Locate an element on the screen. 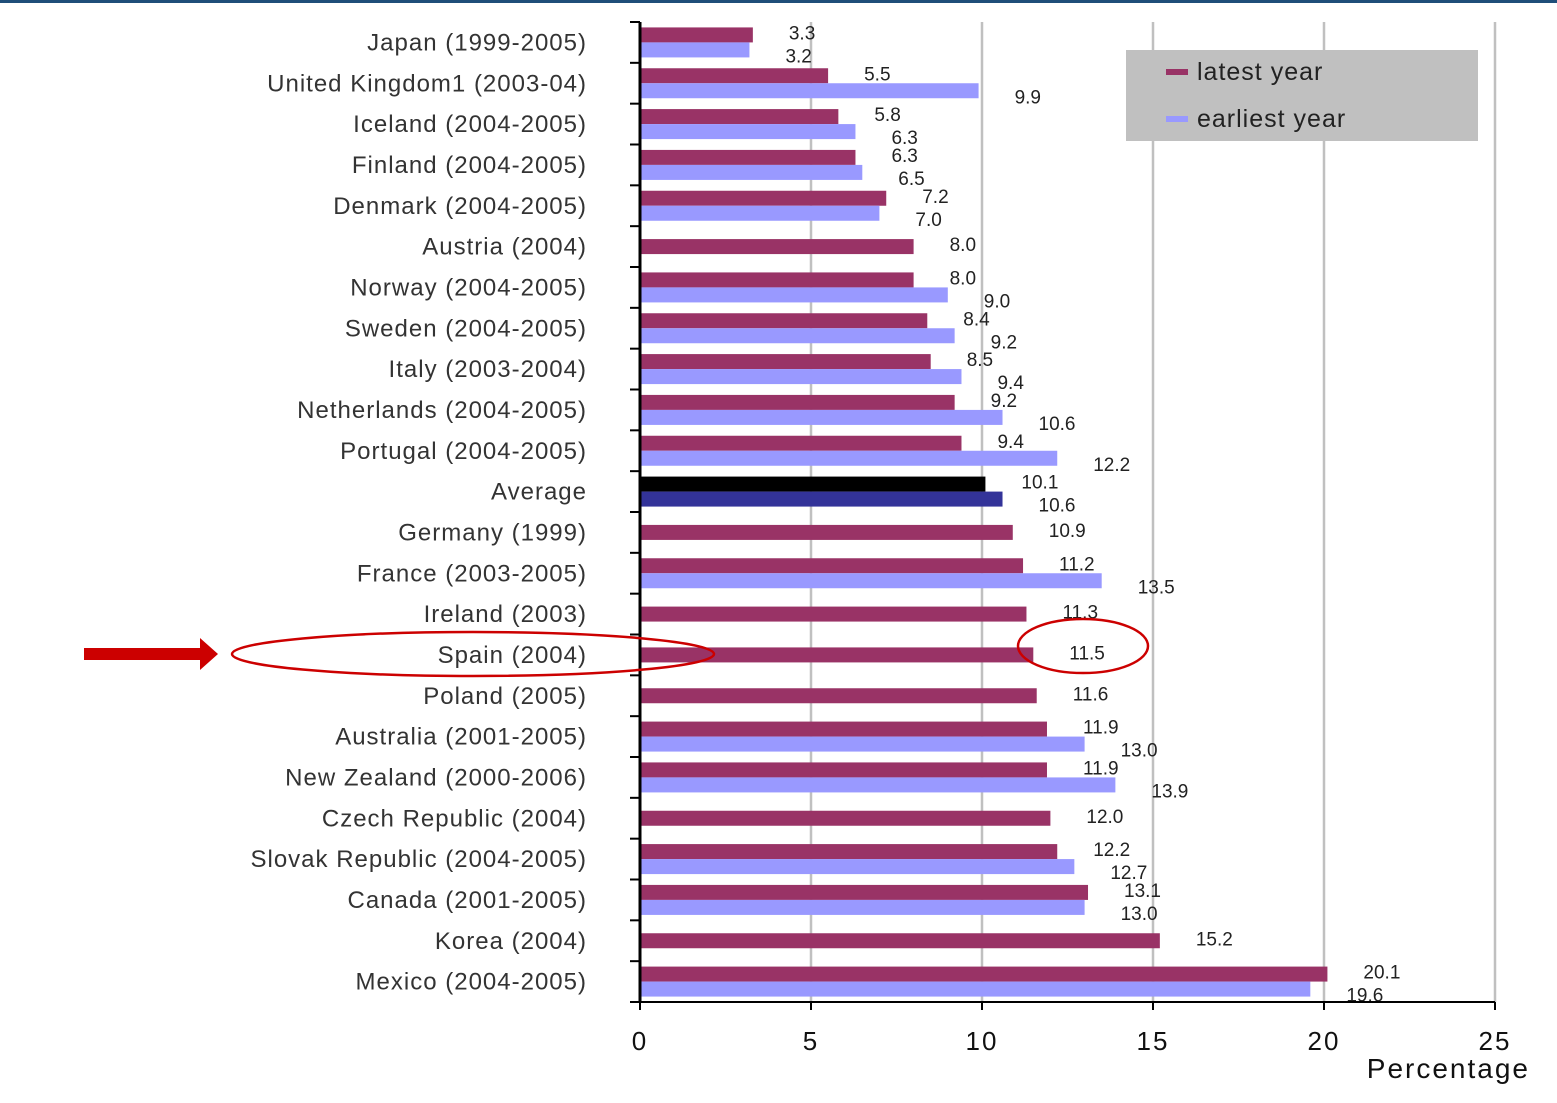 This screenshot has width=1557, height=1103. category-label: Mexico (2004-2005) is located at coordinates (471, 982).